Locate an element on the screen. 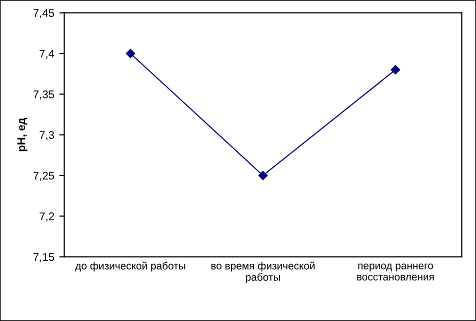 This screenshot has width=476, height=321. y-tick-label: 7,25 is located at coordinates (43, 176).